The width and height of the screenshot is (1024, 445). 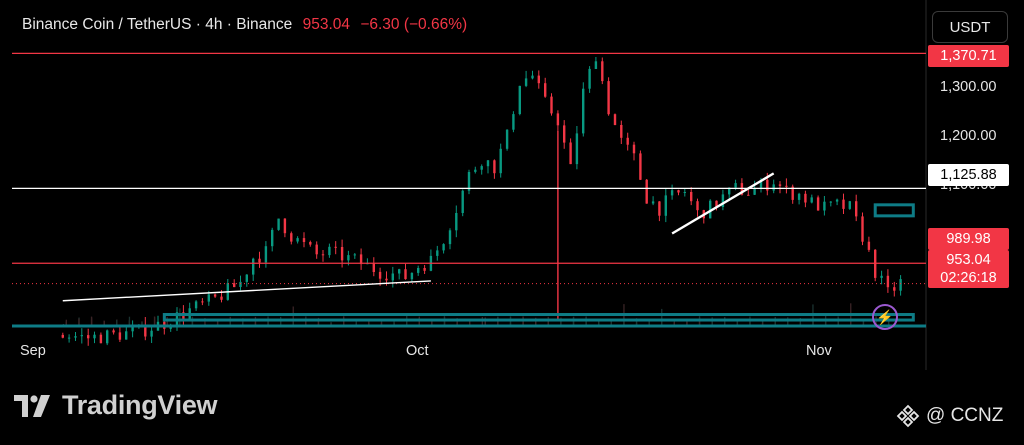 I want to click on lightning-icon: ⚡, so click(x=885, y=317).